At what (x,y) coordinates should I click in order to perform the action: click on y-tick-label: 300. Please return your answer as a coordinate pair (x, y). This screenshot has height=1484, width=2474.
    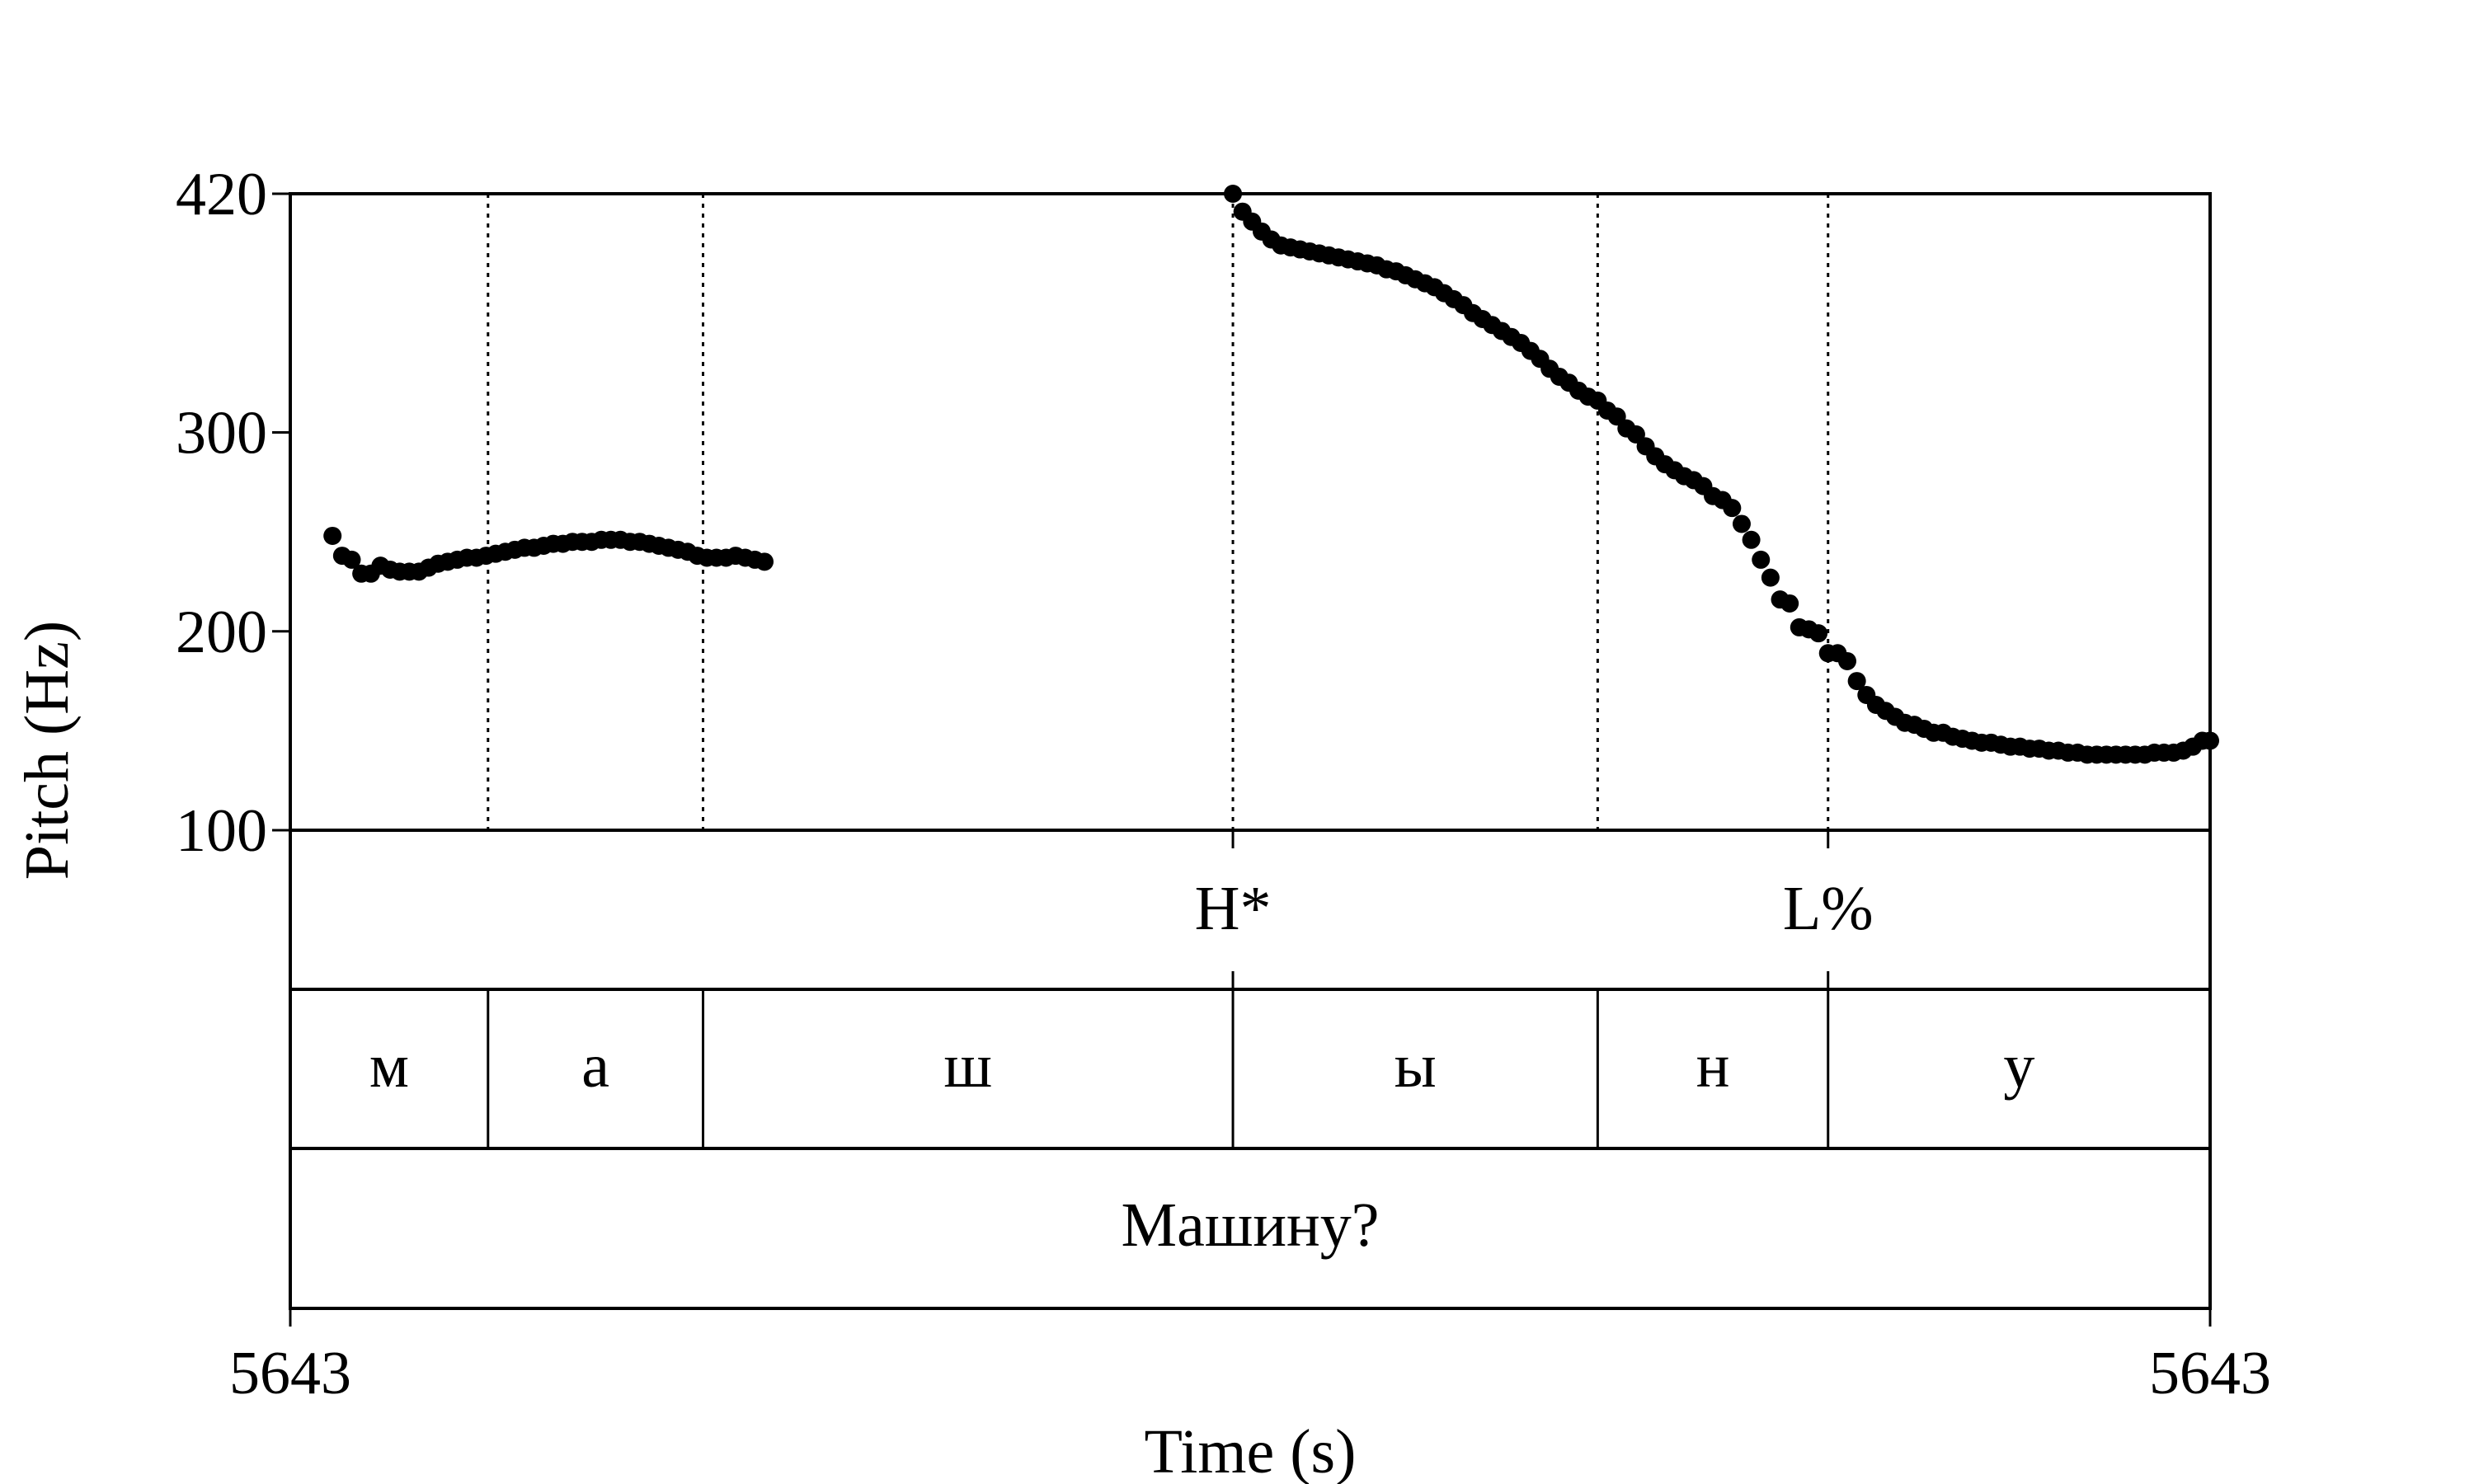
    Looking at the image, I should click on (221, 433).